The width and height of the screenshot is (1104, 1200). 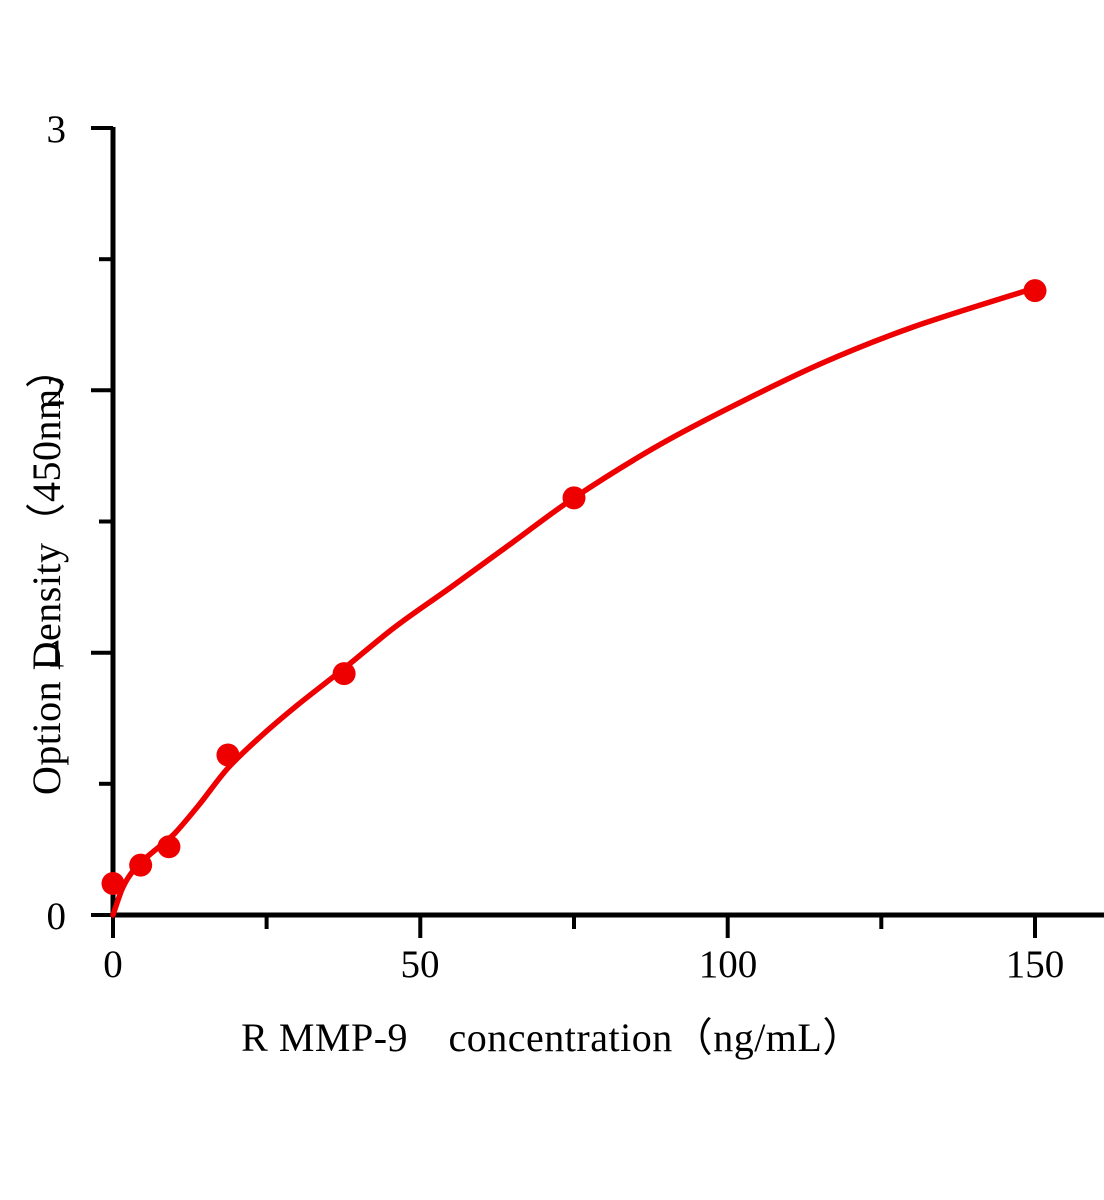 I want to click on y-tick-label-0: 0, so click(x=56, y=916).